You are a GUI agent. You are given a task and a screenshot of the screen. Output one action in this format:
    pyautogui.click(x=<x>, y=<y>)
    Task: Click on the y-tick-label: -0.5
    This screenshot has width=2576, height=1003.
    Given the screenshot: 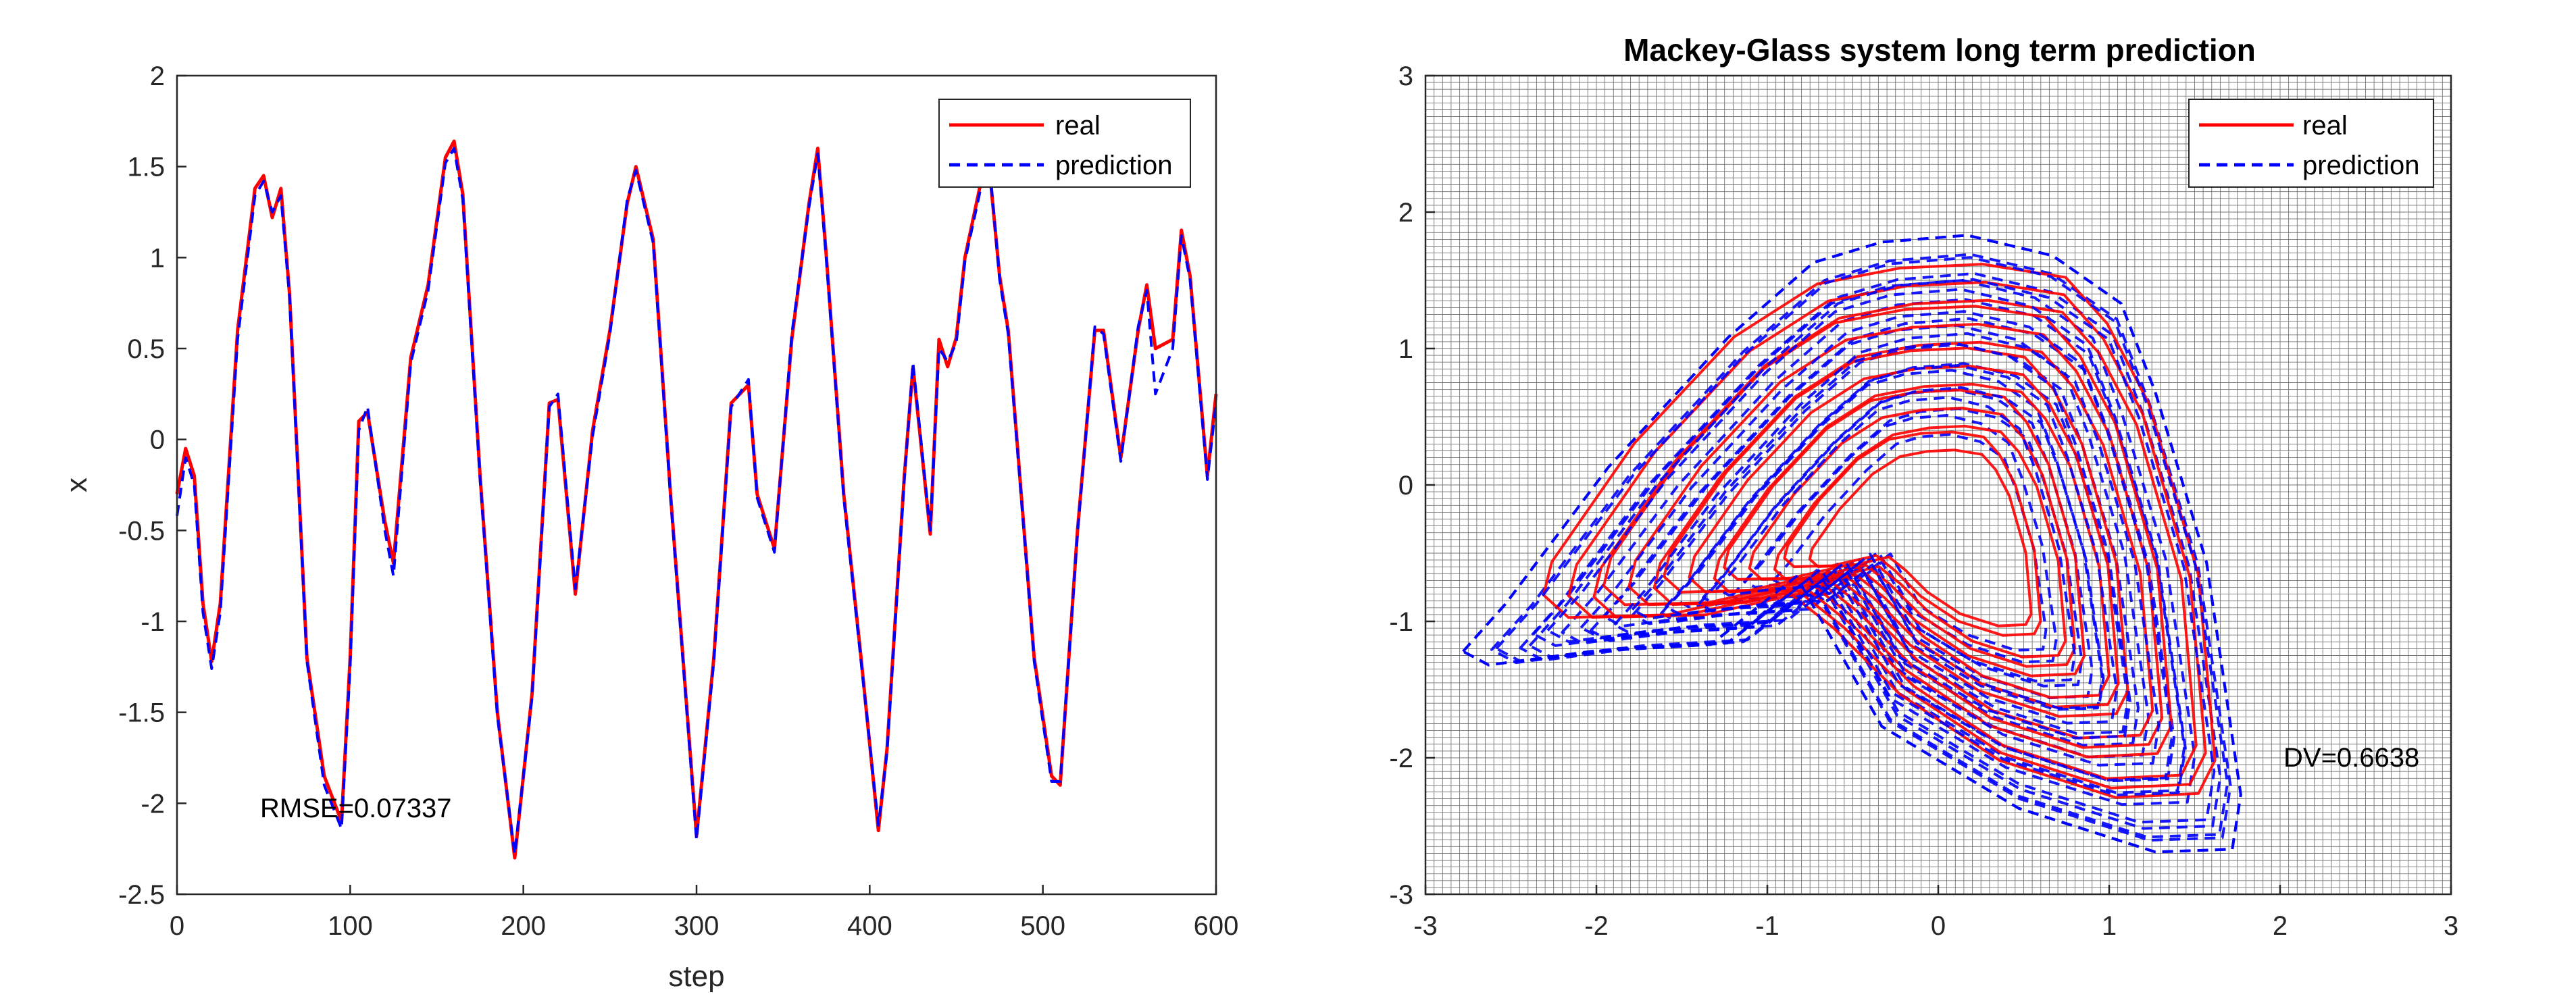 What is the action you would take?
    pyautogui.click(x=141, y=531)
    